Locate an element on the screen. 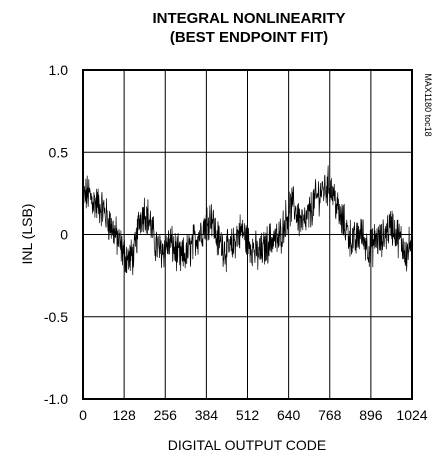 The width and height of the screenshot is (437, 456). y-tick-label-4: -1.0 is located at coordinates (56, 399).